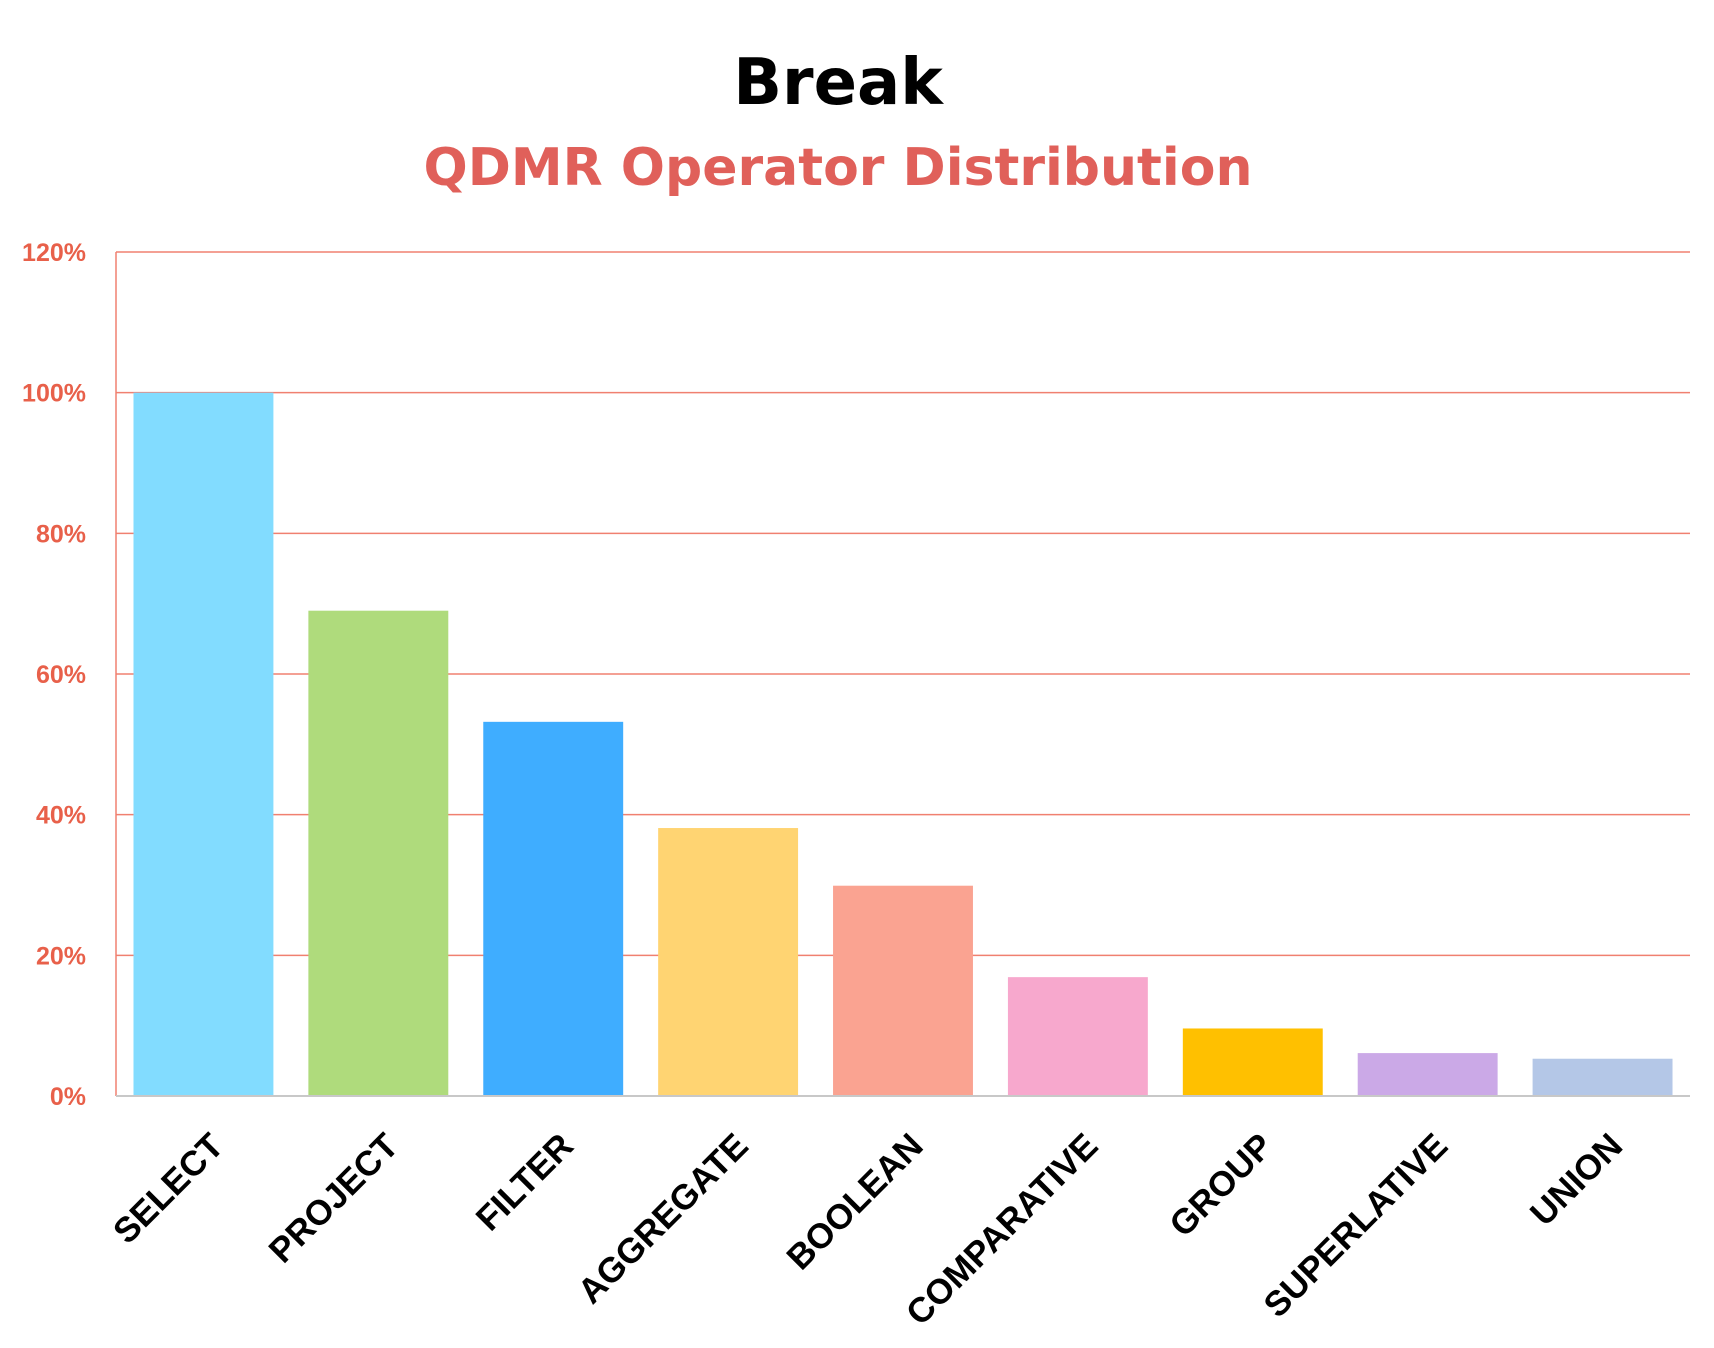 This screenshot has height=1348, width=1714. Describe the element at coordinates (1002, 1229) in the screenshot. I see `x-tick-label-comparative: COMPARATIVE` at that location.